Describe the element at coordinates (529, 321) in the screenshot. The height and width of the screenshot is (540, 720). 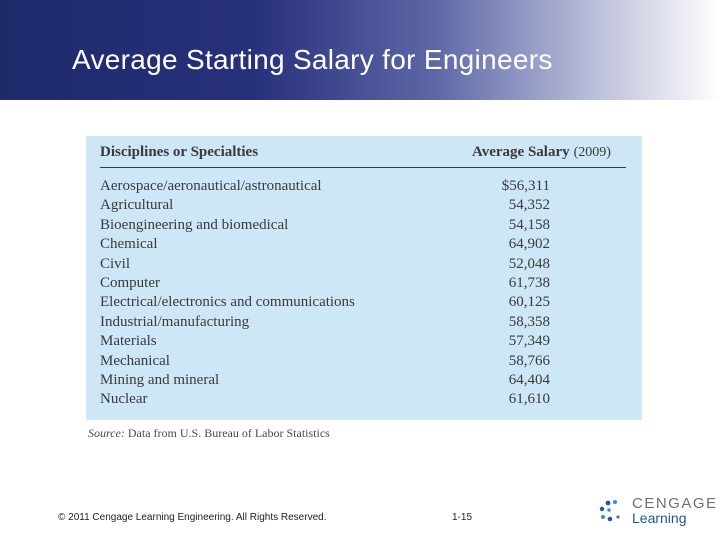
I see `salary-cell: 58,358` at that location.